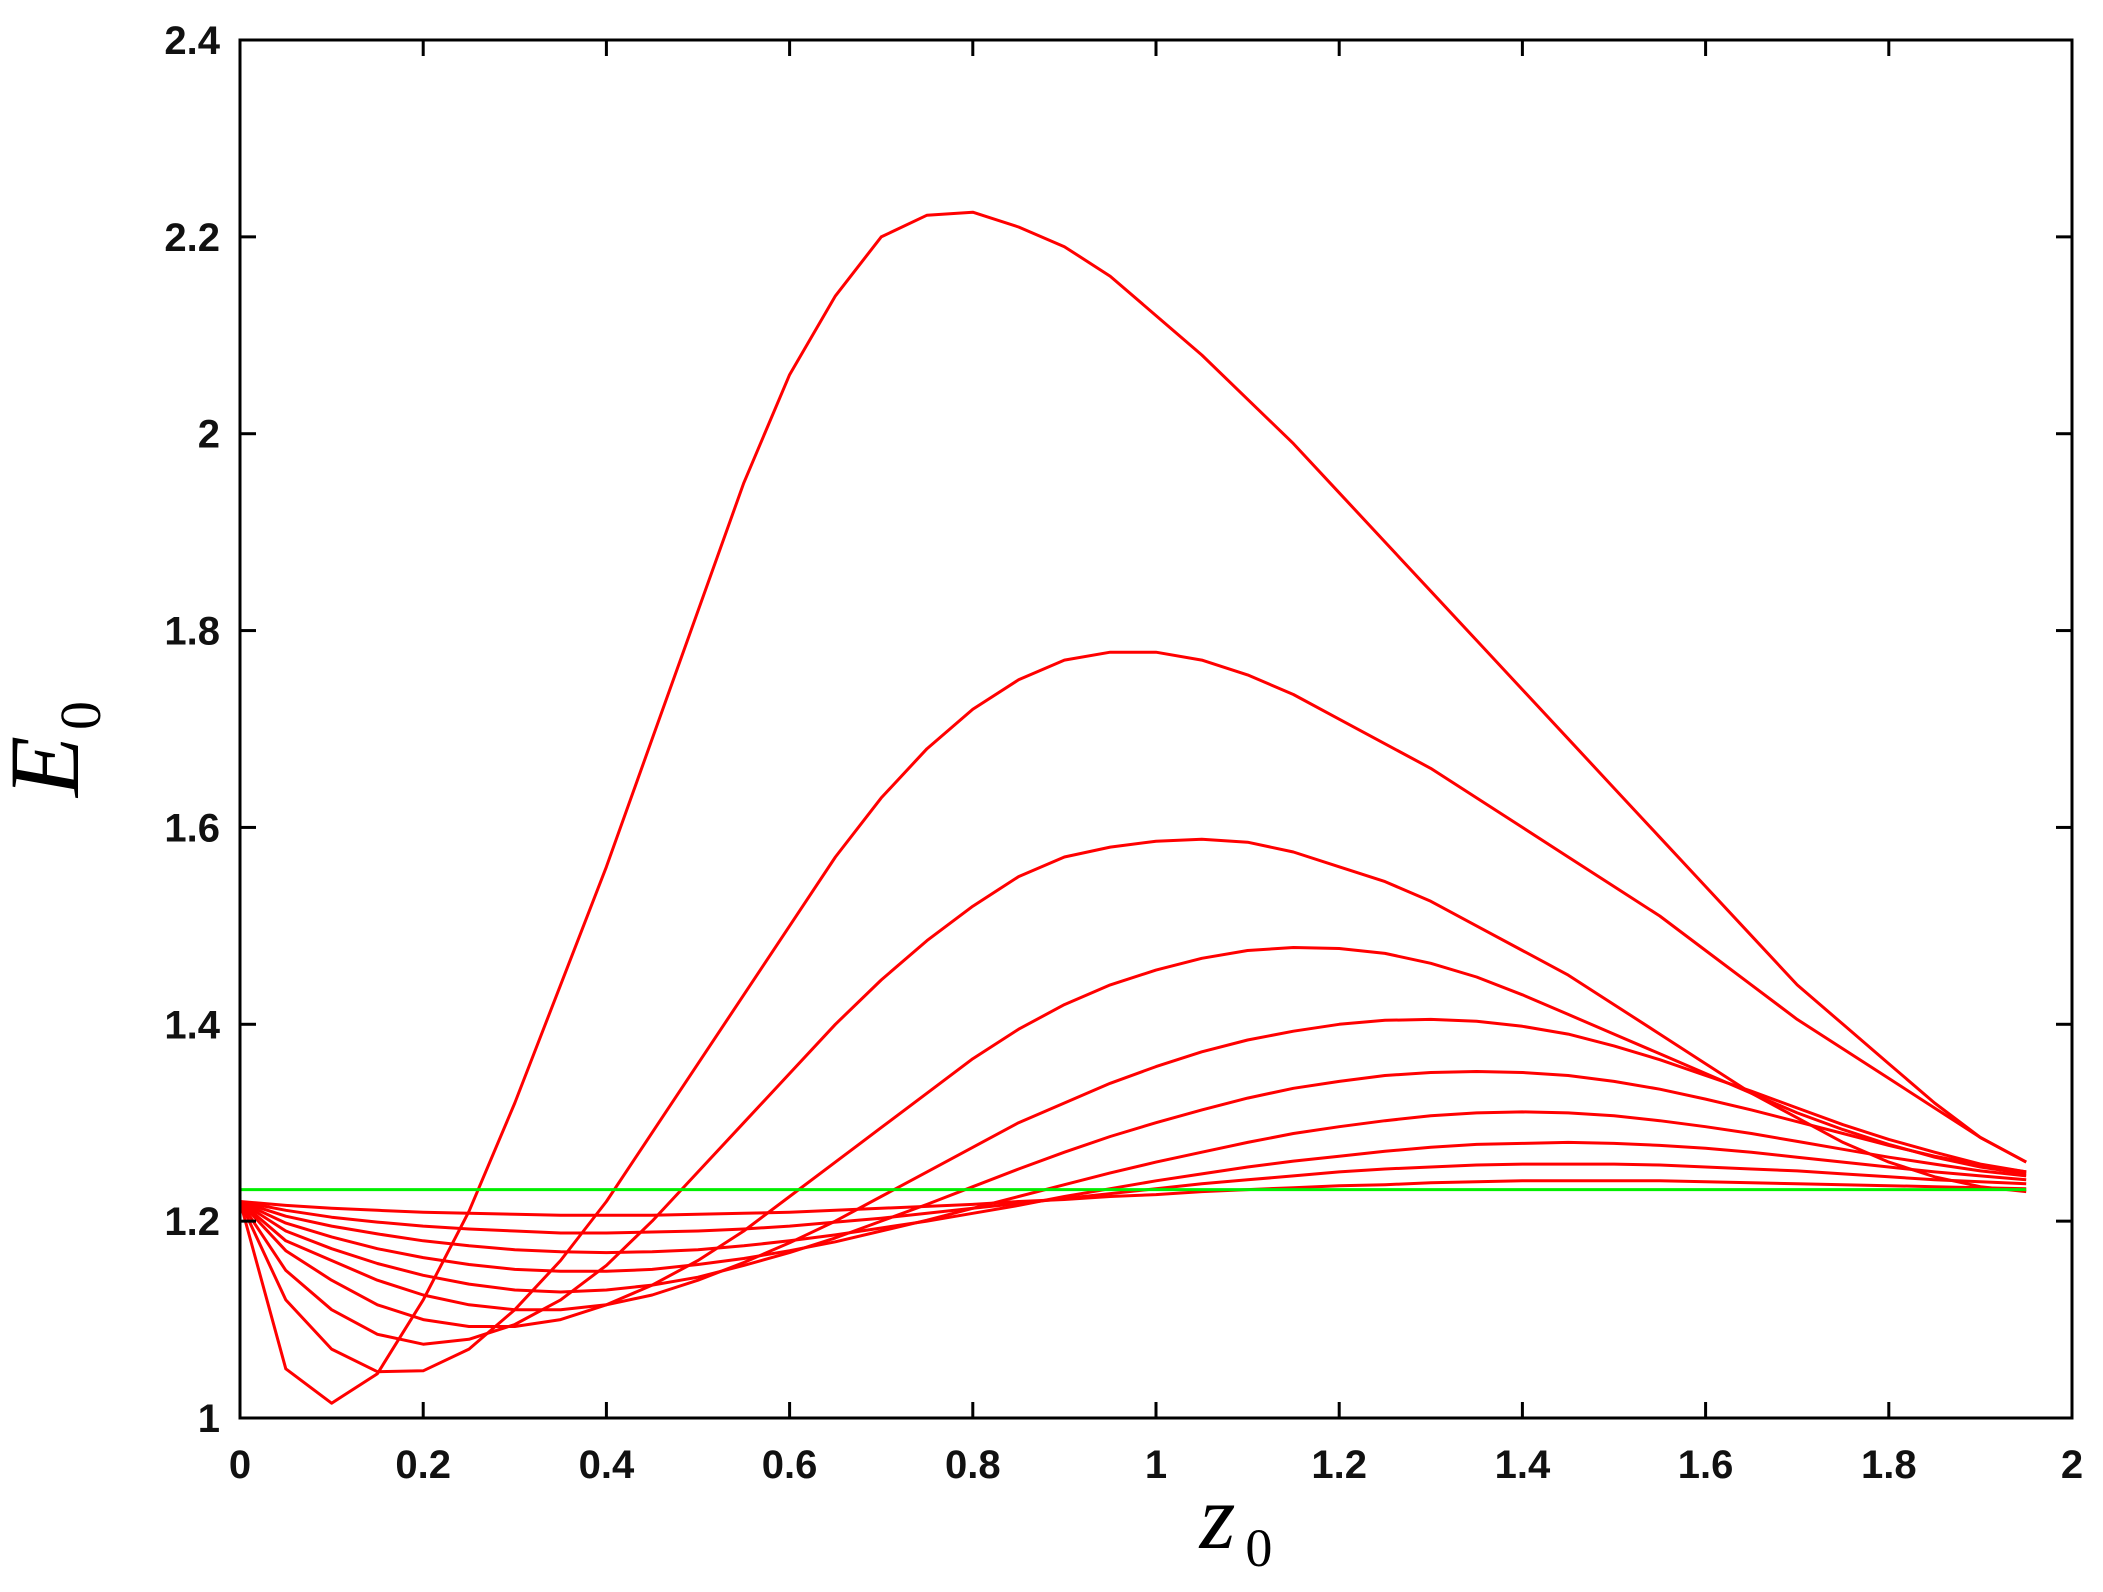 This screenshot has width=2103, height=1592. I want to click on y-axis-title-symbol: E, so click(50, 767).